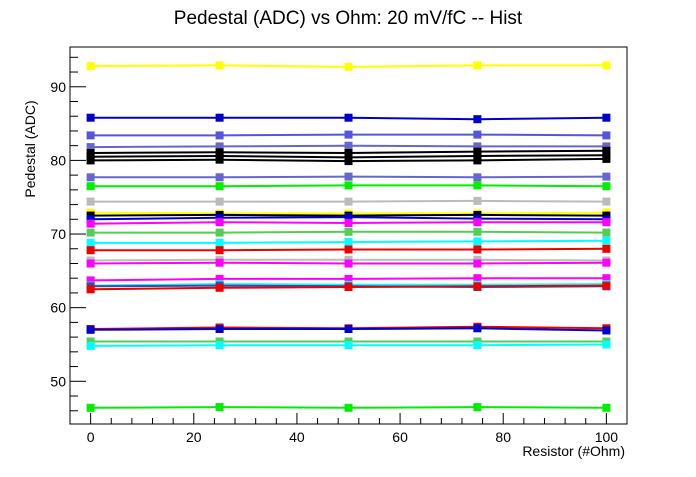  What do you see at coordinates (58, 87) in the screenshot?
I see `y-tick-label: 90` at bounding box center [58, 87].